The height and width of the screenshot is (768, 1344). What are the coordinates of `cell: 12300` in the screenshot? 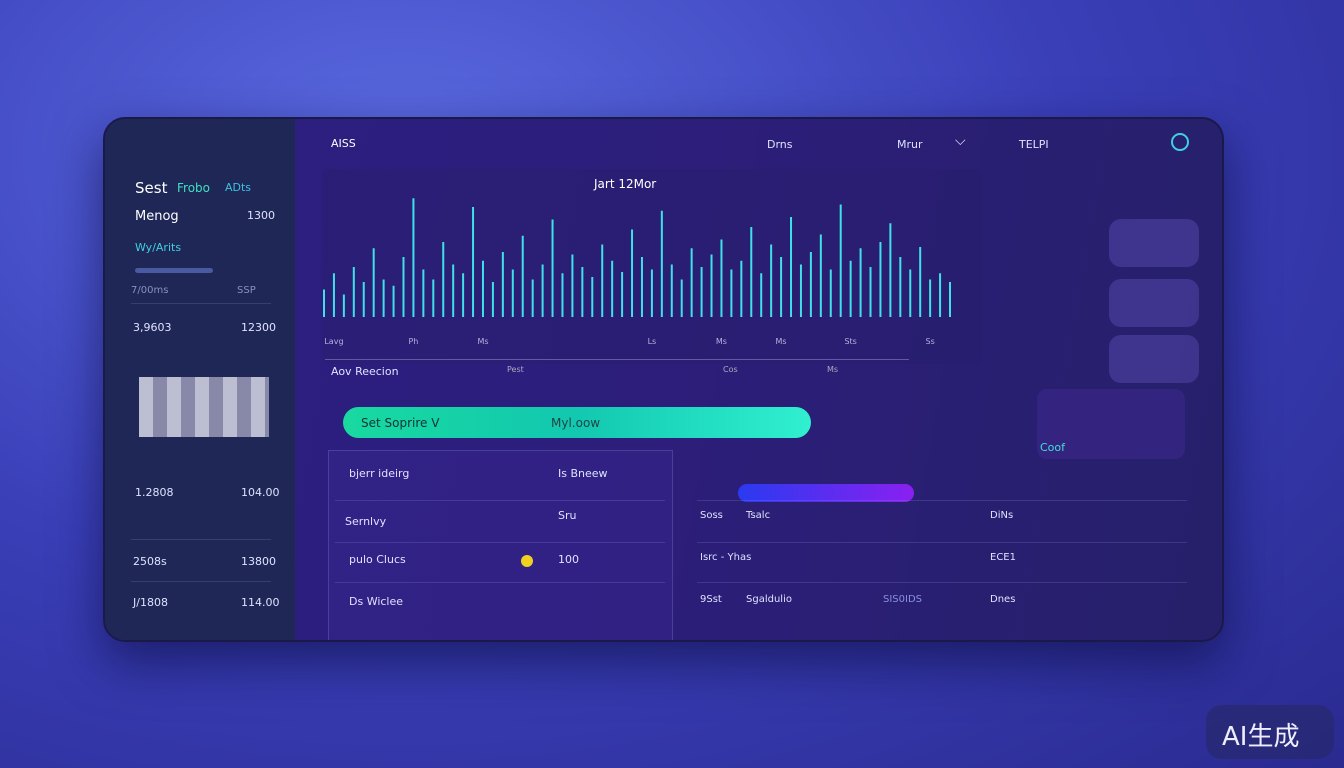 It's located at (258, 327).